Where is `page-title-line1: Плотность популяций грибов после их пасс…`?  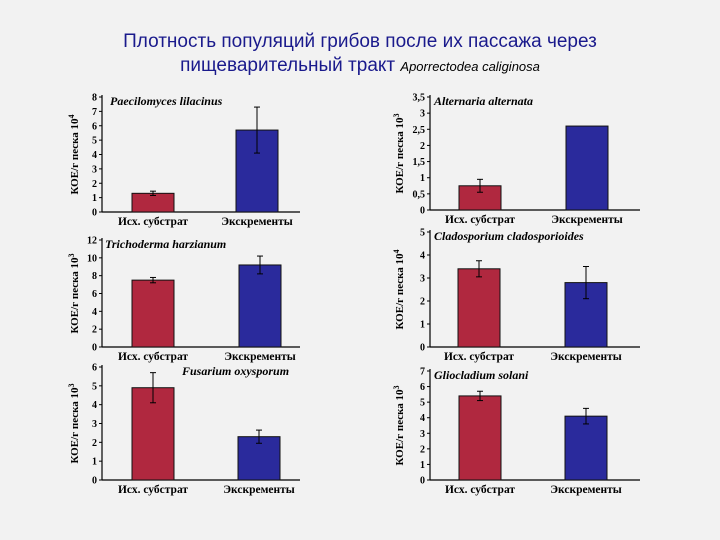 page-title-line1: Плотность популяций грибов после их пасс… is located at coordinates (360, 41).